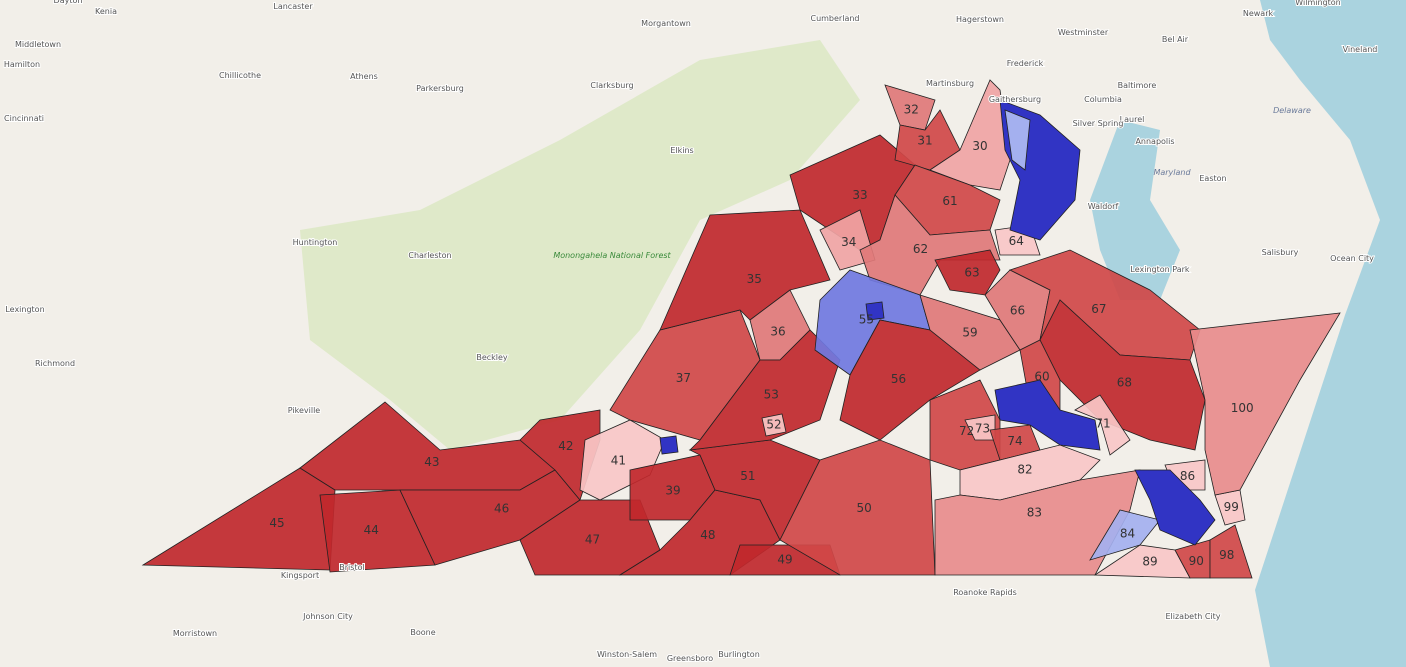  Describe the element at coordinates (1154, 141) in the screenshot. I see `place-label: Annapolis` at that location.